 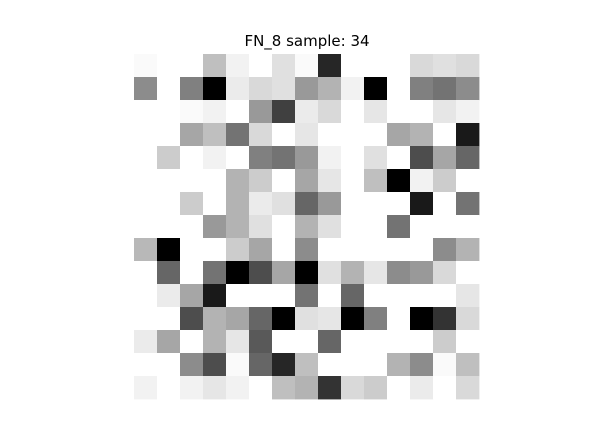 I want to click on heatmap-cell-r10-c11, so click(x=399, y=296).